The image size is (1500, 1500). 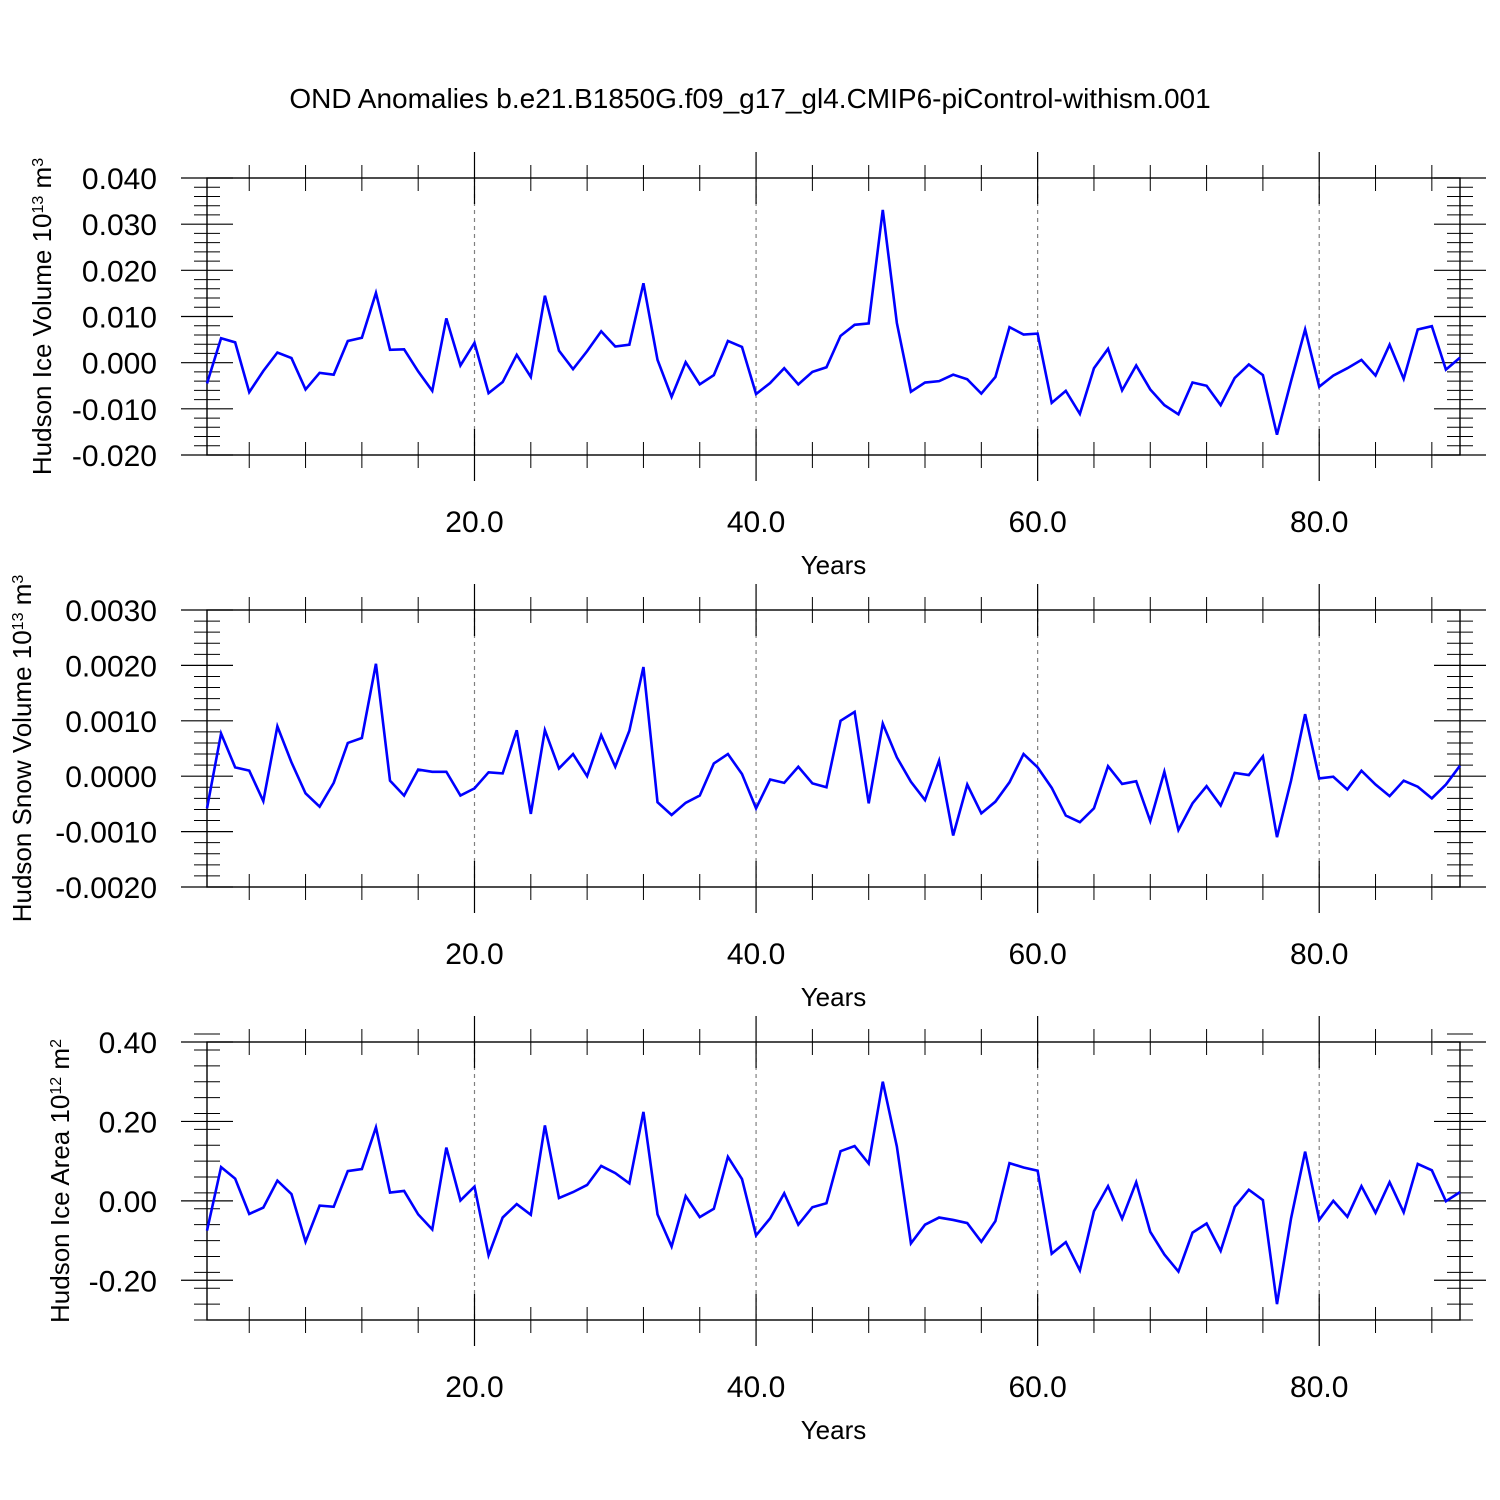 What do you see at coordinates (106, 888) in the screenshot?
I see `y-tick-label: -0.0020` at bounding box center [106, 888].